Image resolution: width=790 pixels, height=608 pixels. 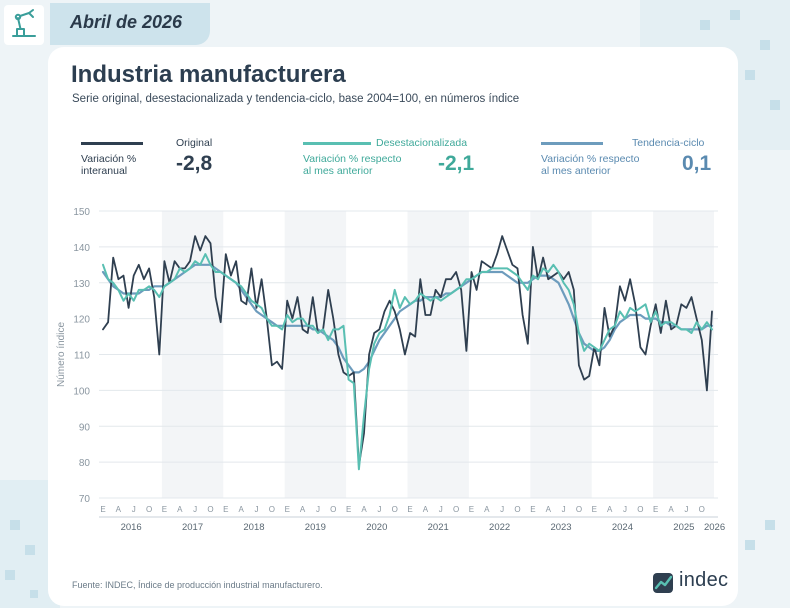 What do you see at coordinates (131, 527) in the screenshot?
I see `year-label: 2016` at bounding box center [131, 527].